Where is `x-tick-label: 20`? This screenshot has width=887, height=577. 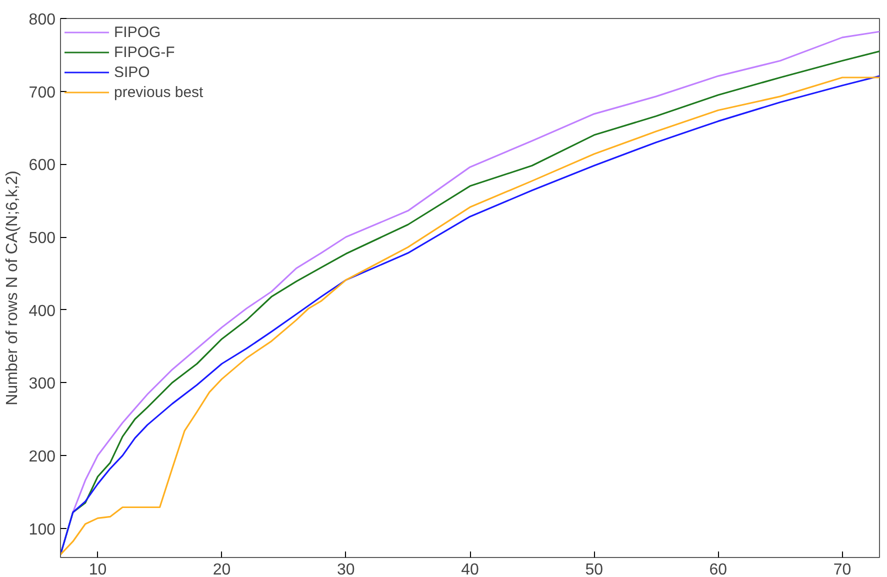 x-tick-label: 20 is located at coordinates (221, 569).